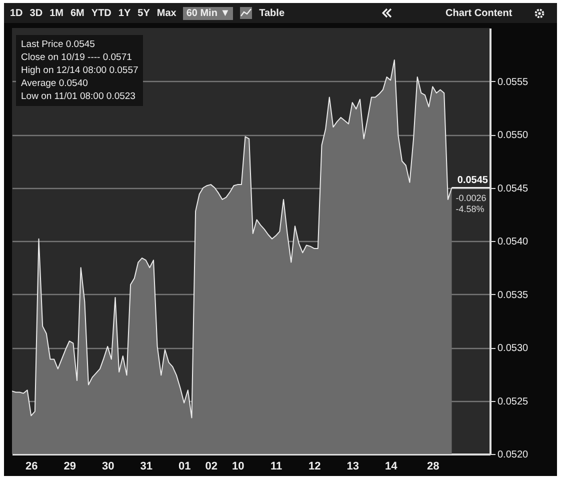 This screenshot has height=479, width=561. I want to click on text: 3D, so click(36, 13).